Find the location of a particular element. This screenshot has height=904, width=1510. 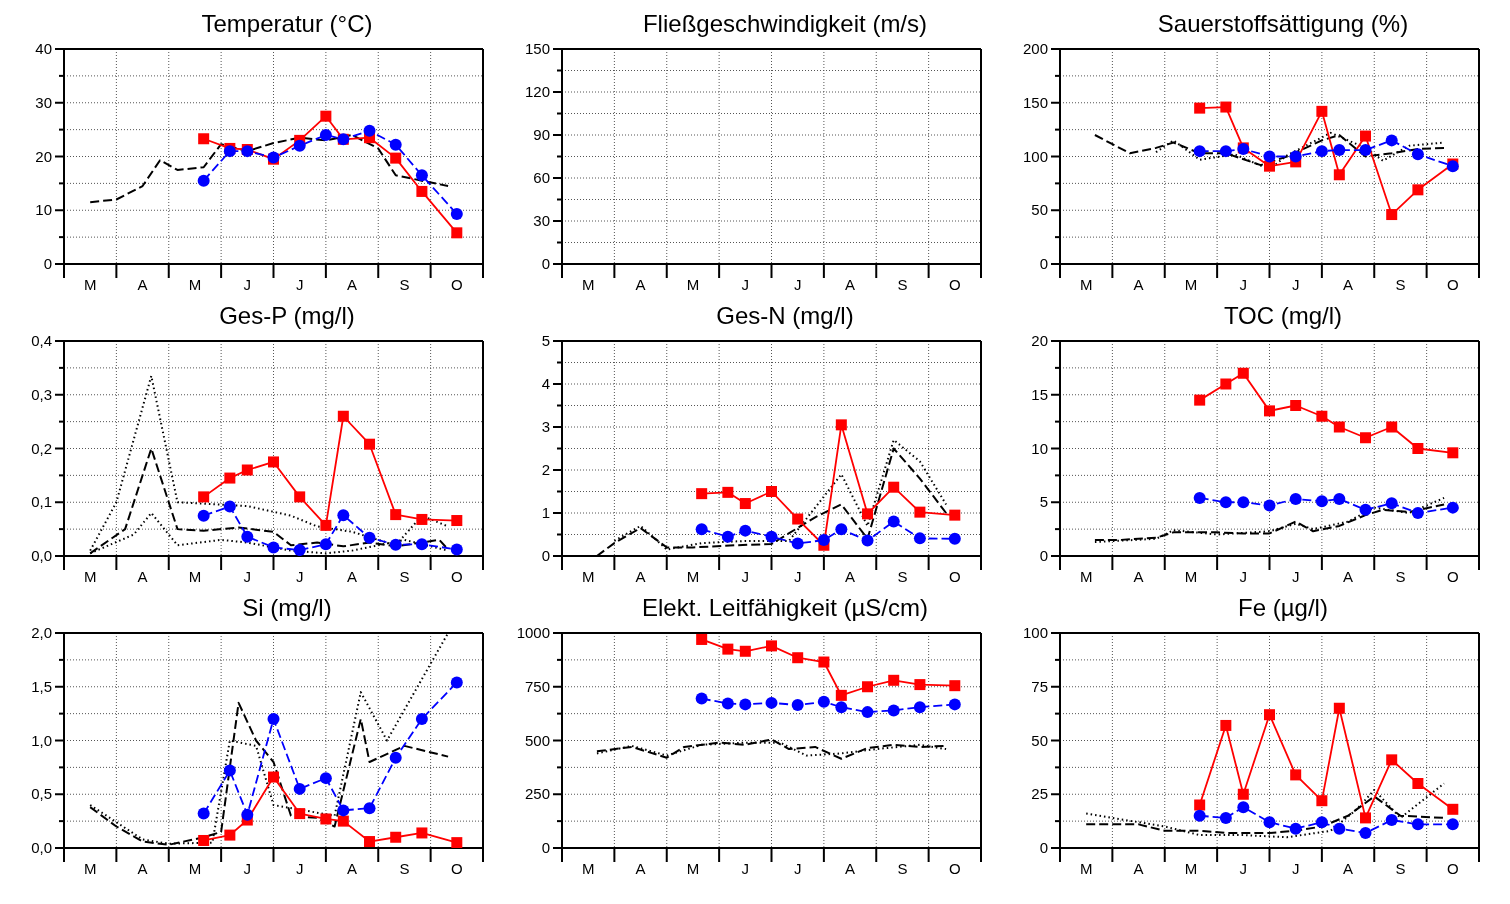

y-tick-label: 10 is located at coordinates (43, 210).